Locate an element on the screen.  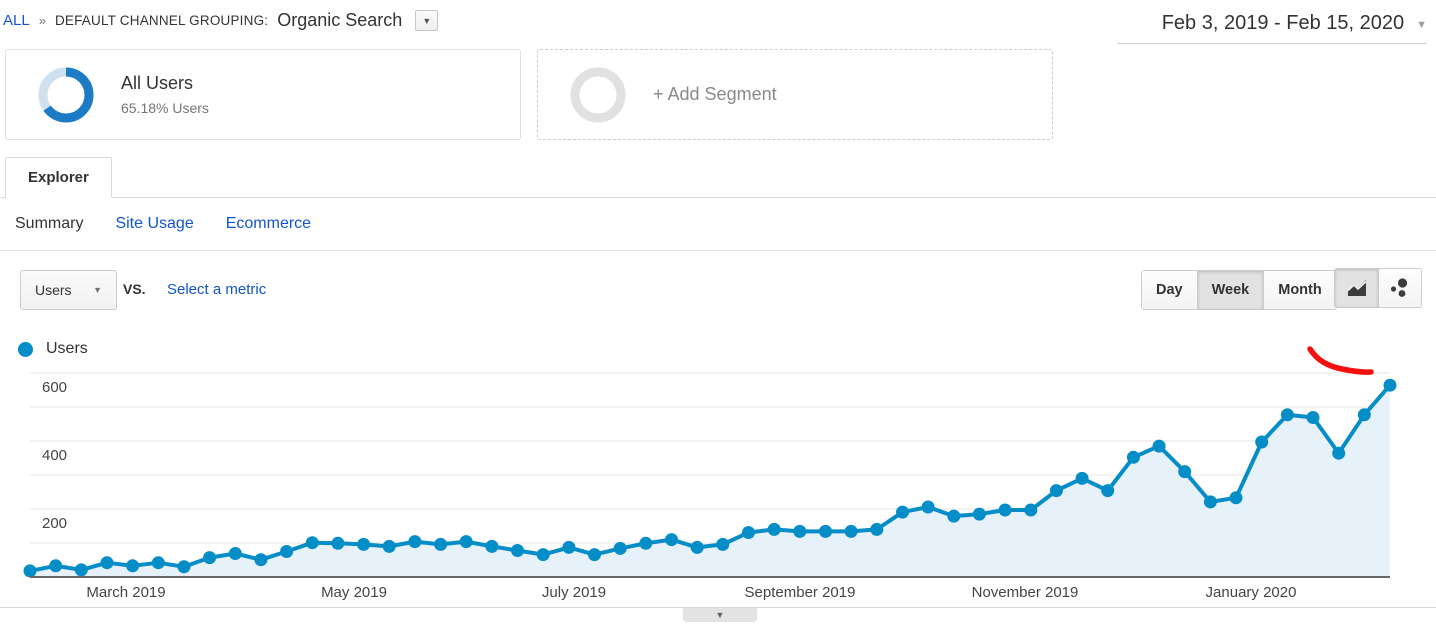
add-segment-card: + Add Segment is located at coordinates (795, 94).